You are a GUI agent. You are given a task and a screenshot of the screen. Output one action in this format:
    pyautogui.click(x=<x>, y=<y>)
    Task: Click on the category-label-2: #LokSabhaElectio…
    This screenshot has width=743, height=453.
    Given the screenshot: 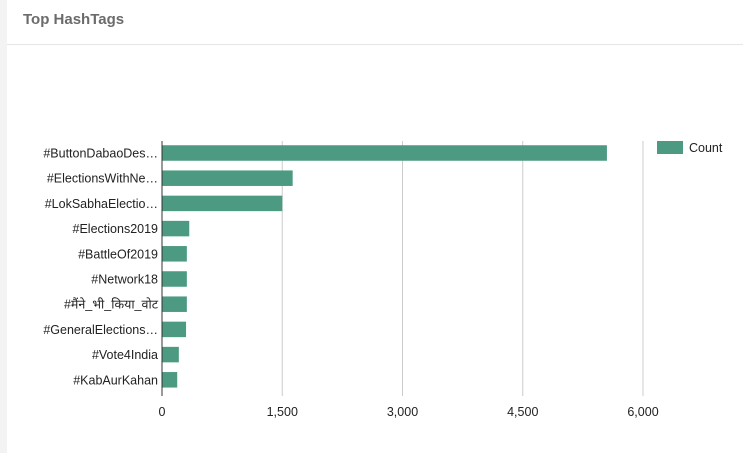 What is the action you would take?
    pyautogui.click(x=101, y=204)
    